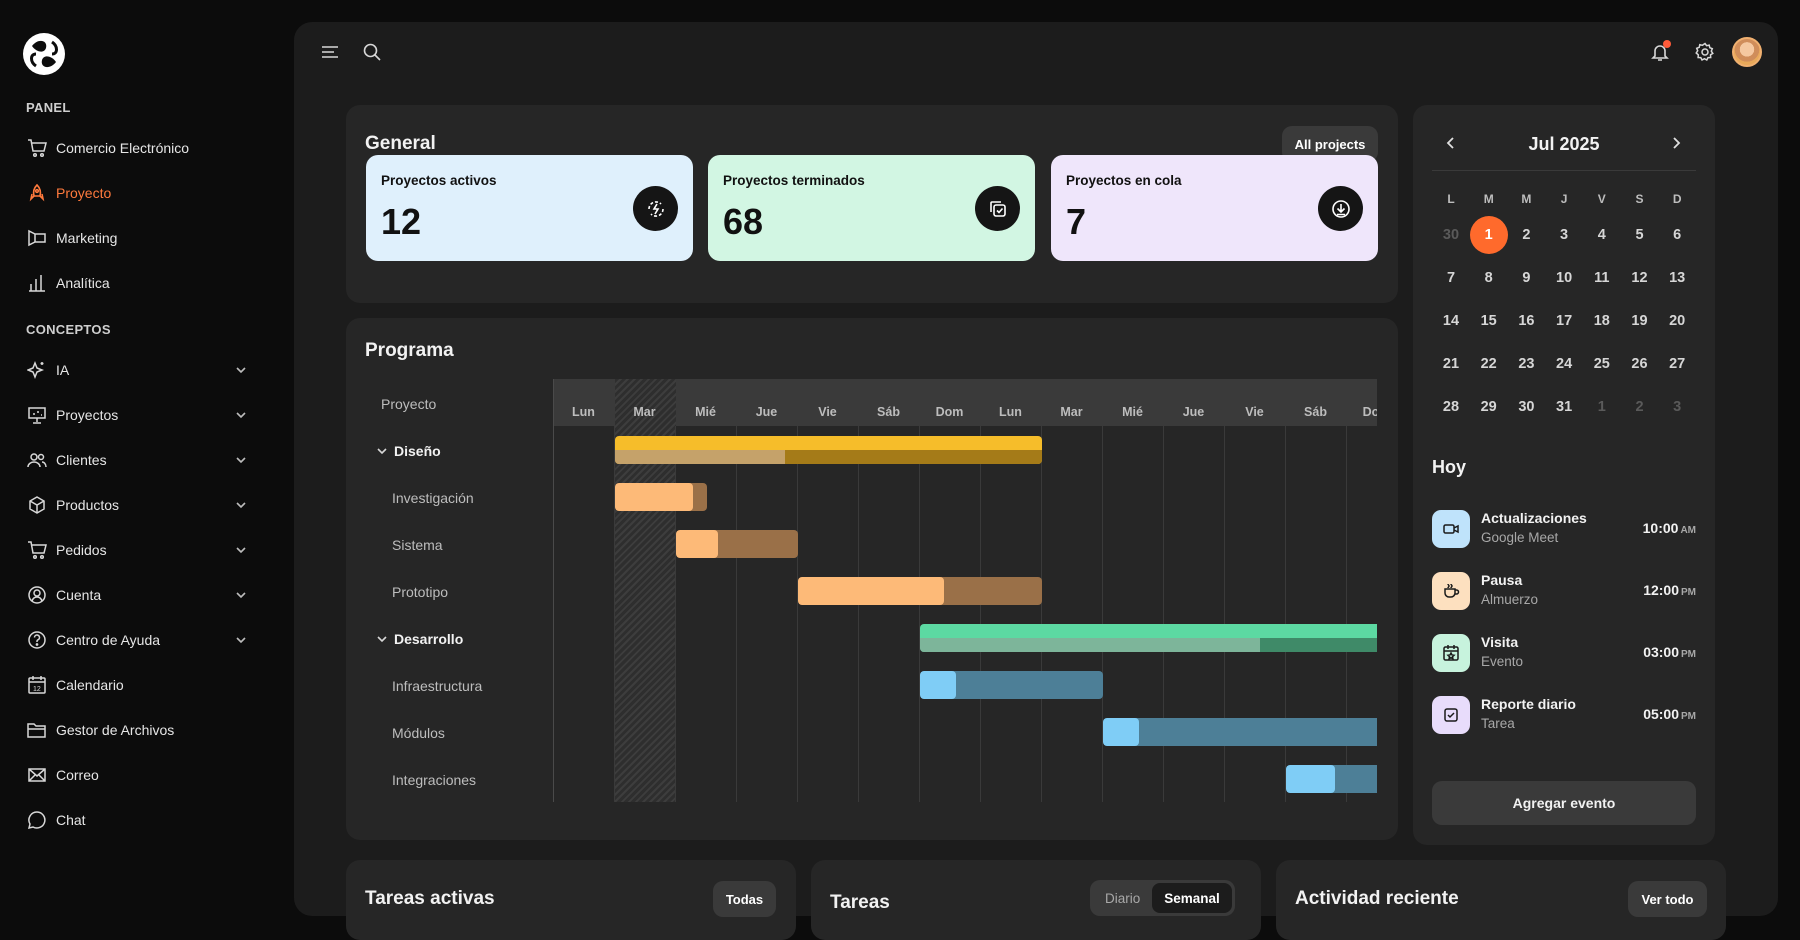 This screenshot has height=940, width=1800. Describe the element at coordinates (1667, 899) in the screenshot. I see `ver-todo-button: Ver todo` at that location.